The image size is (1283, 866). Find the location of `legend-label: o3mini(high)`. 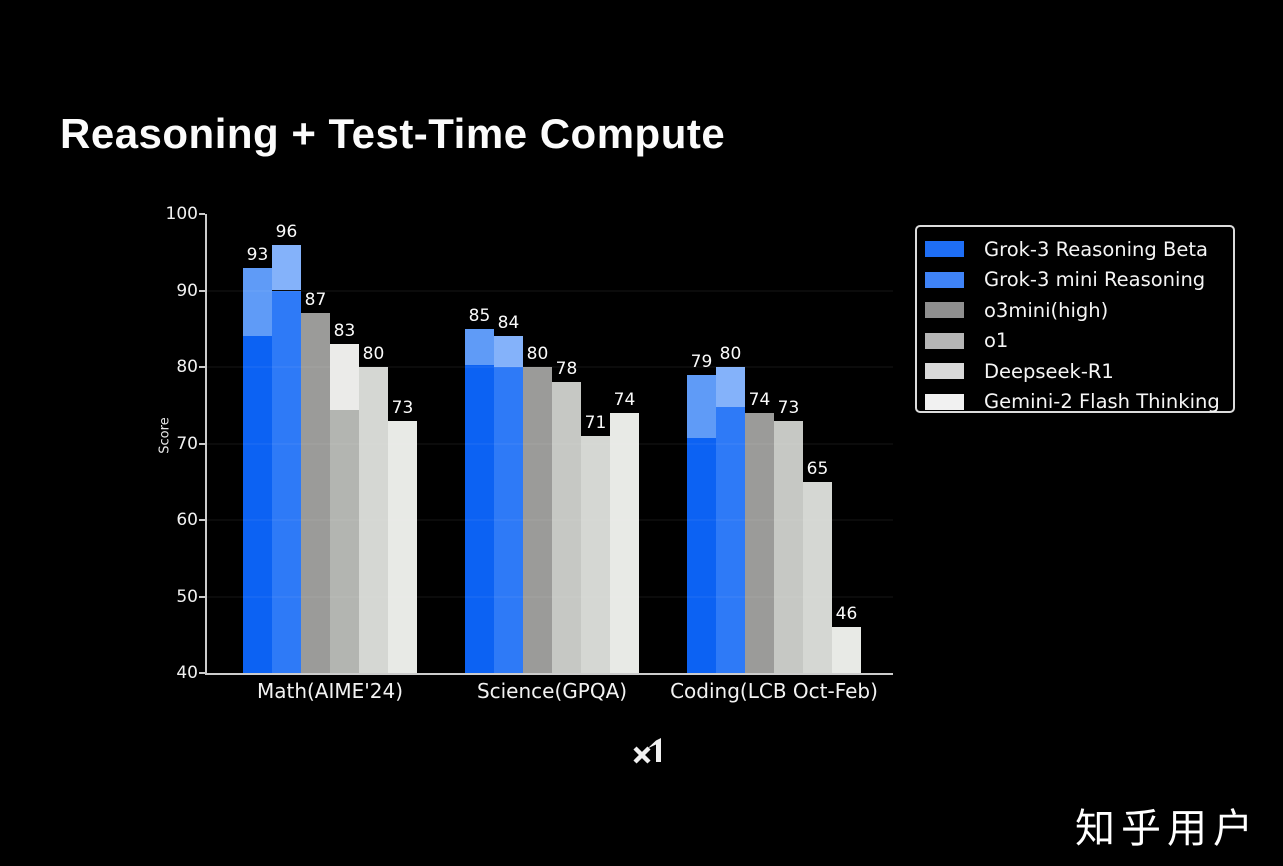

legend-label: o3mini(high) is located at coordinates (1046, 310).